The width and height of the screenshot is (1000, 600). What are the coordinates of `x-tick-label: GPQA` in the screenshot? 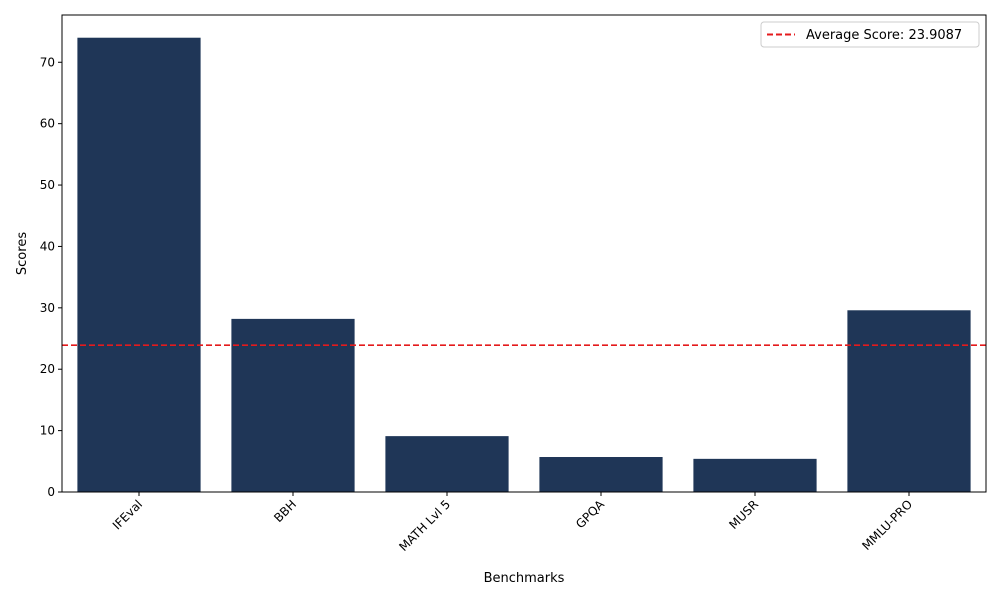 It's located at (590, 514).